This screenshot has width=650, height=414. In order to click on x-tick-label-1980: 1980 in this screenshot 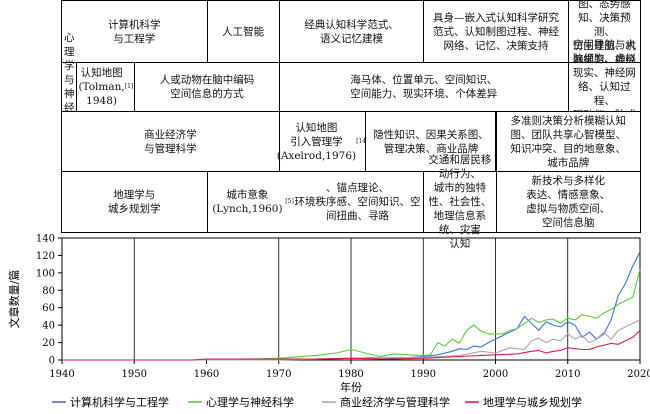, I will do `click(350, 374)`.